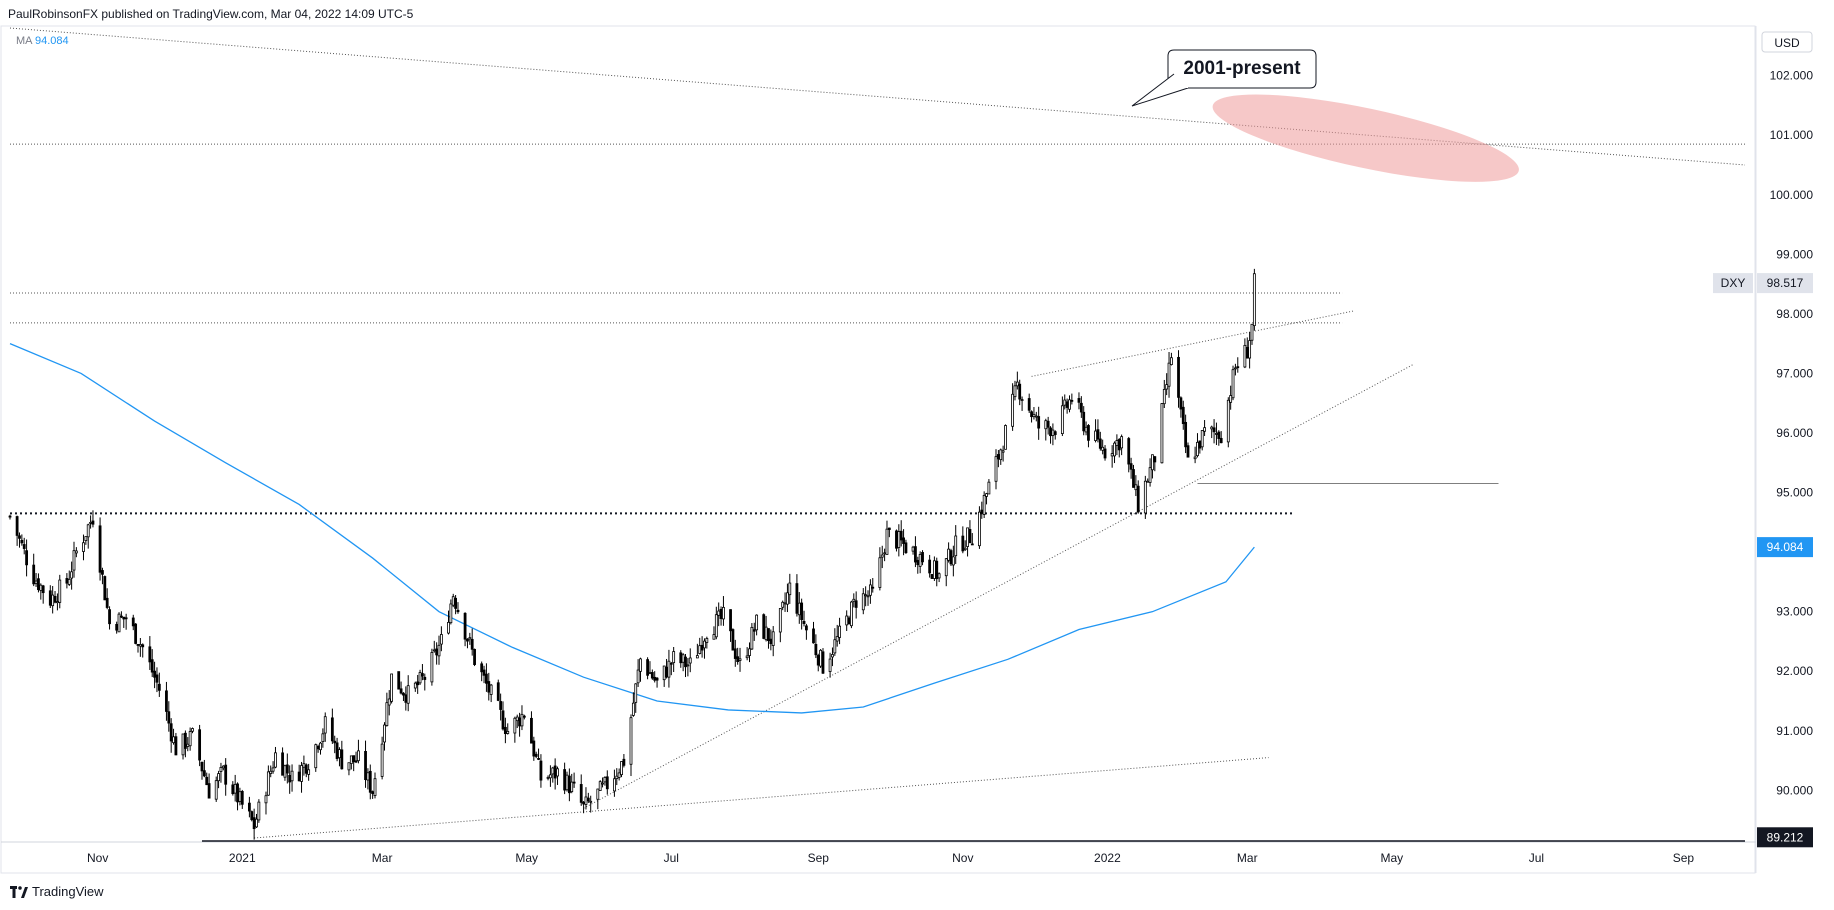  Describe the element at coordinates (1392, 858) in the screenshot. I see `x-tick-label: May` at that location.